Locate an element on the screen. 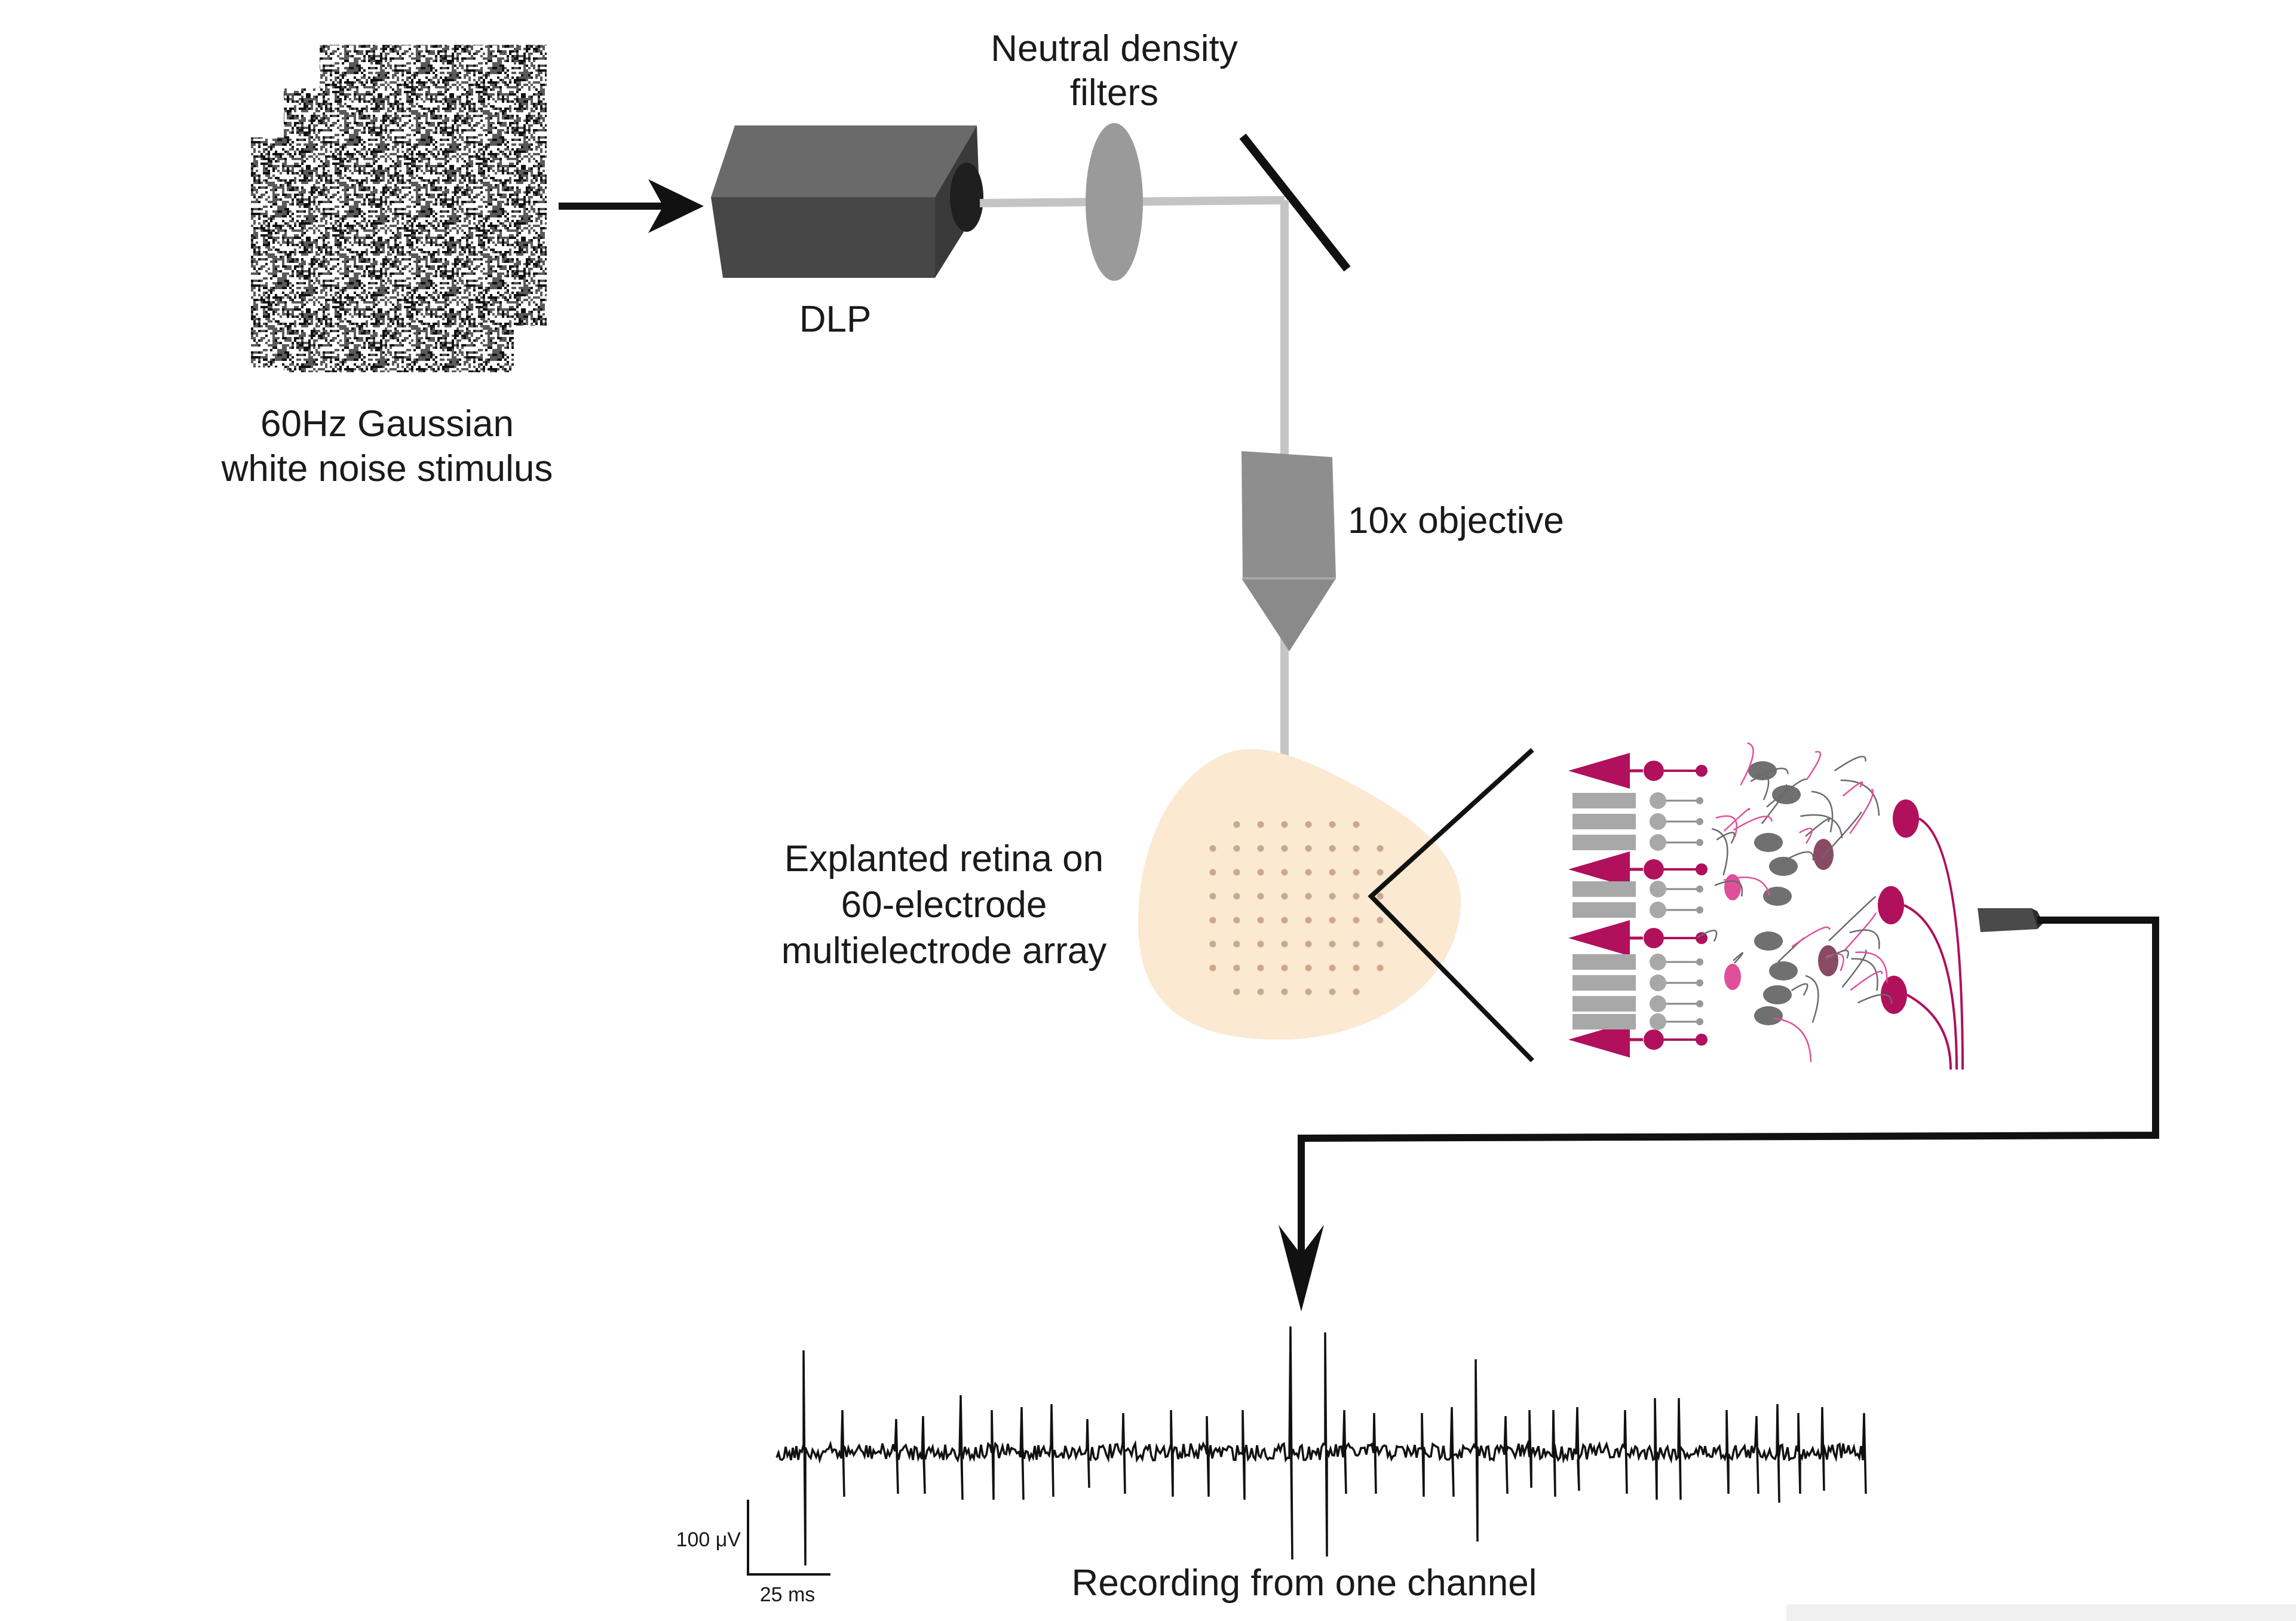 The height and width of the screenshot is (1621, 2296). recording-label: Recording from one channel is located at coordinates (1304, 1583).